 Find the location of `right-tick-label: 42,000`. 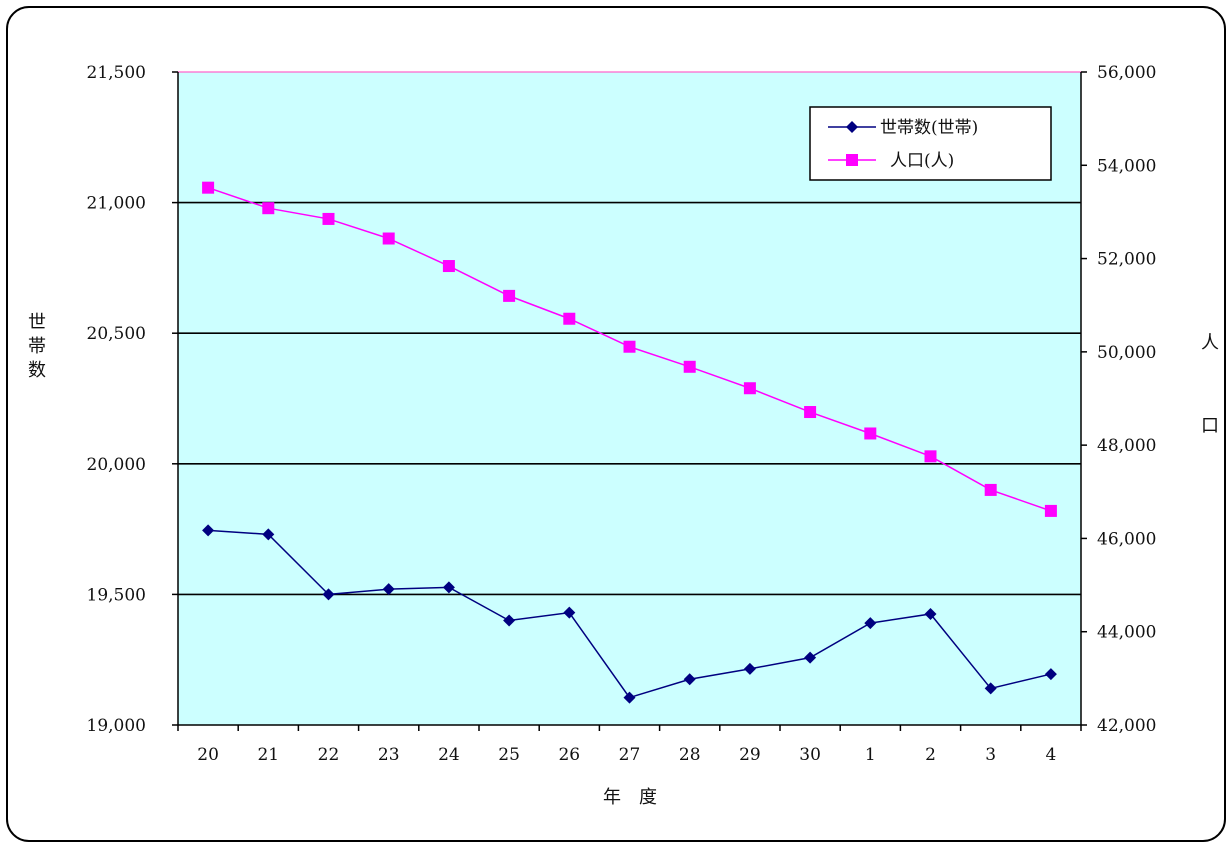

right-tick-label: 42,000 is located at coordinates (1126, 726).